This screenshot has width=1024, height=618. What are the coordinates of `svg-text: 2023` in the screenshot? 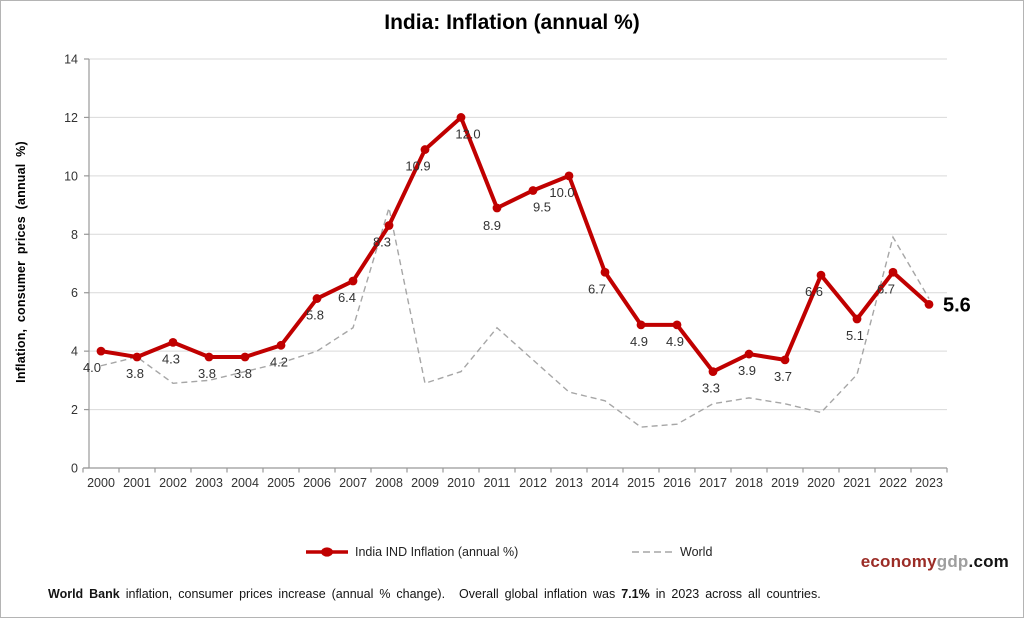 It's located at (929, 483).